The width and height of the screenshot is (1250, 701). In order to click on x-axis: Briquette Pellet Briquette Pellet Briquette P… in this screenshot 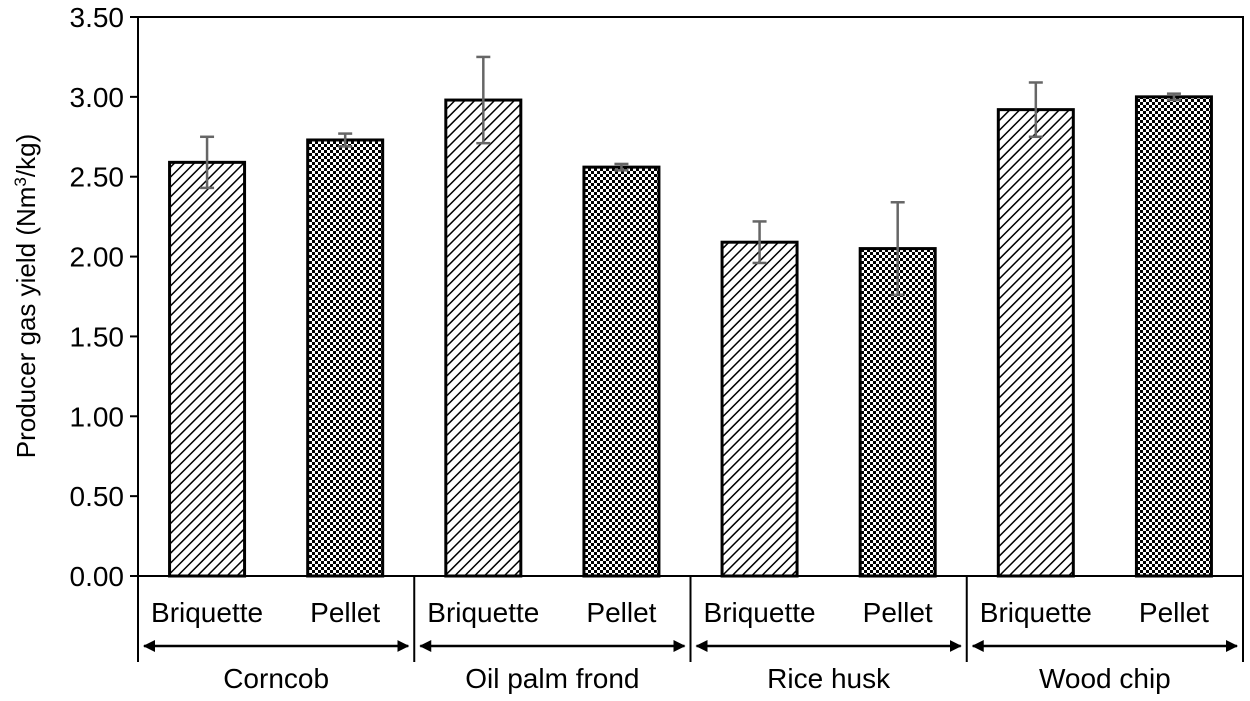, I will do `click(690, 635)`.